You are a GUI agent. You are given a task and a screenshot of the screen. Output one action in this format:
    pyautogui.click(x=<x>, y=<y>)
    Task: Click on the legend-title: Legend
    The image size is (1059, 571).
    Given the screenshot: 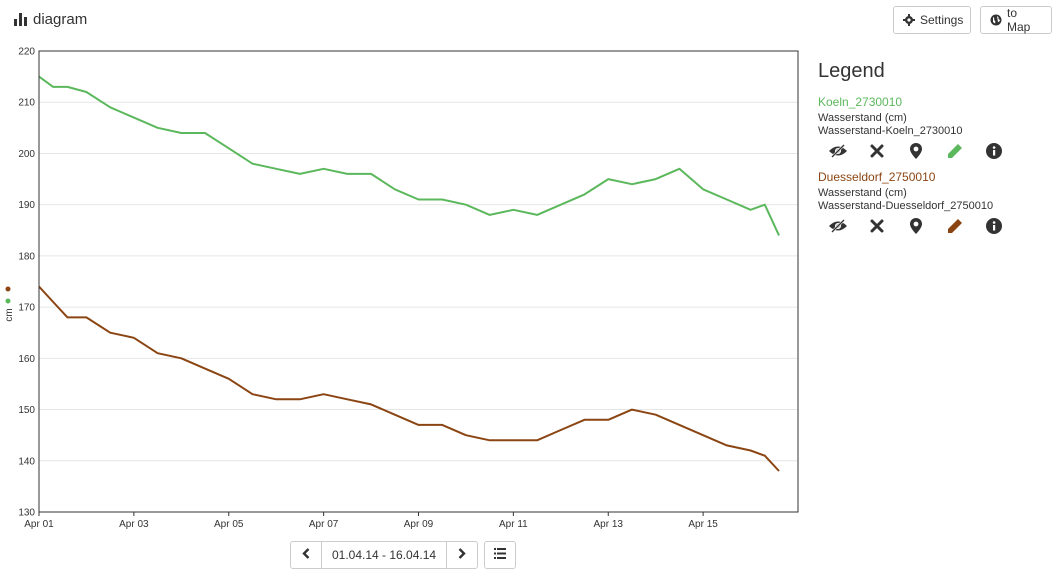 What is the action you would take?
    pyautogui.click(x=851, y=71)
    